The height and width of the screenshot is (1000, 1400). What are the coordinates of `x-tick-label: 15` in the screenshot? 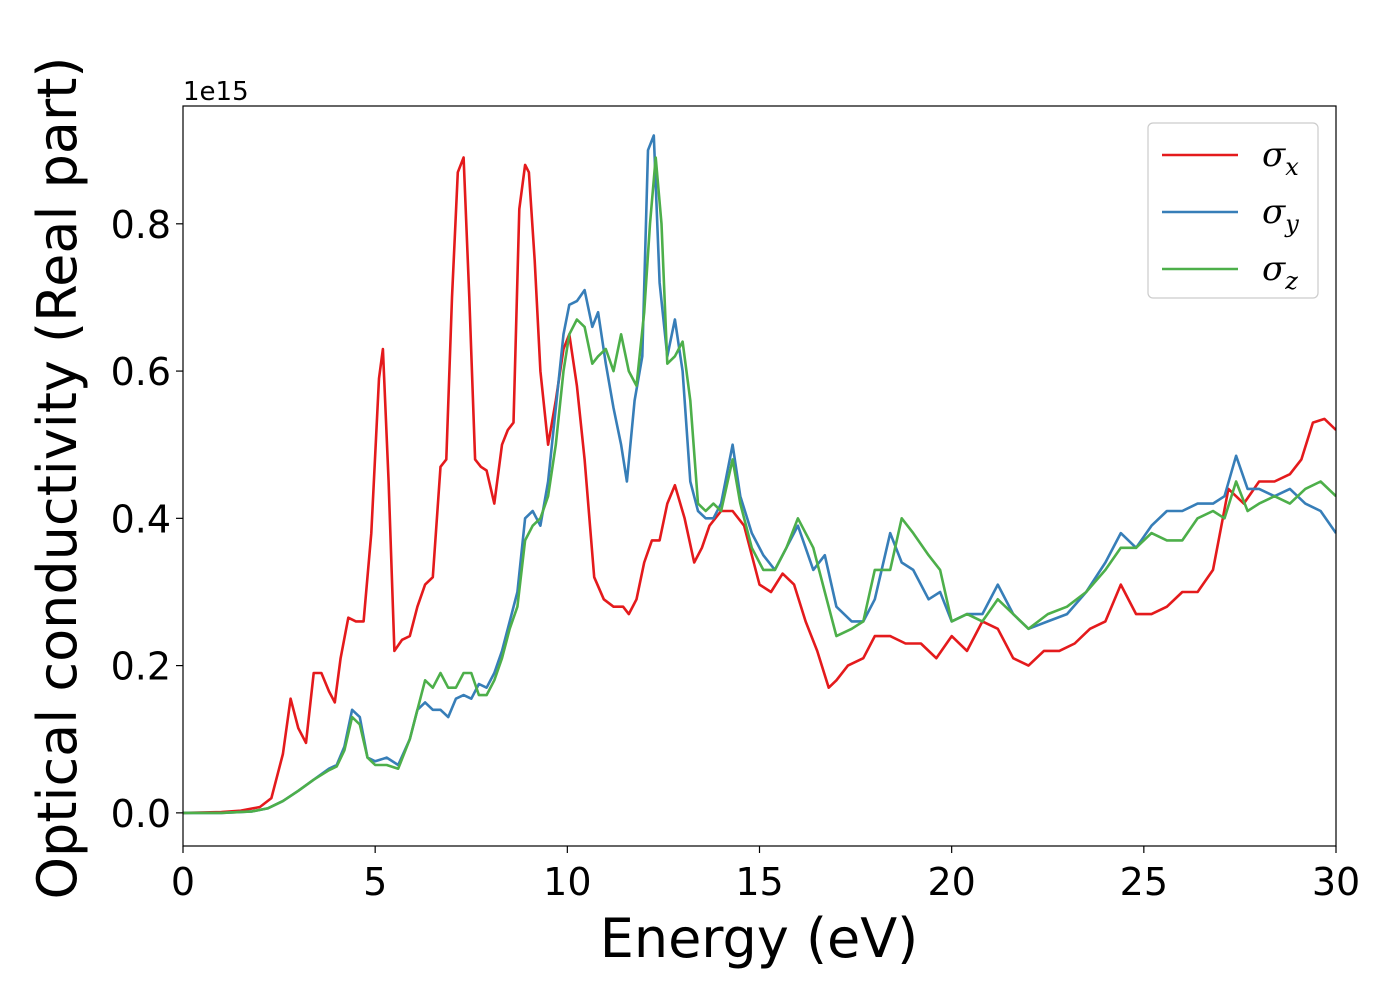 It's located at (759, 882).